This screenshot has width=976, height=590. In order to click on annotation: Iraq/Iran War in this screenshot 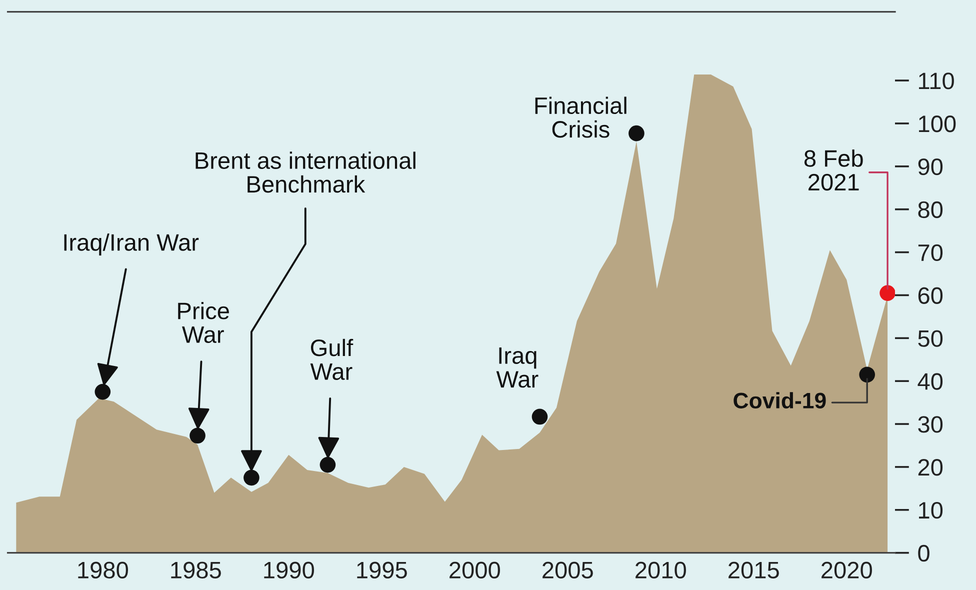, I will do `click(131, 245)`.